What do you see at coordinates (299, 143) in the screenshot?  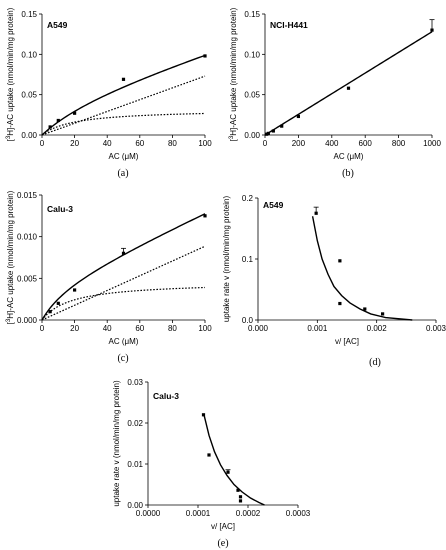 I see `x-tick-label: 200` at bounding box center [299, 143].